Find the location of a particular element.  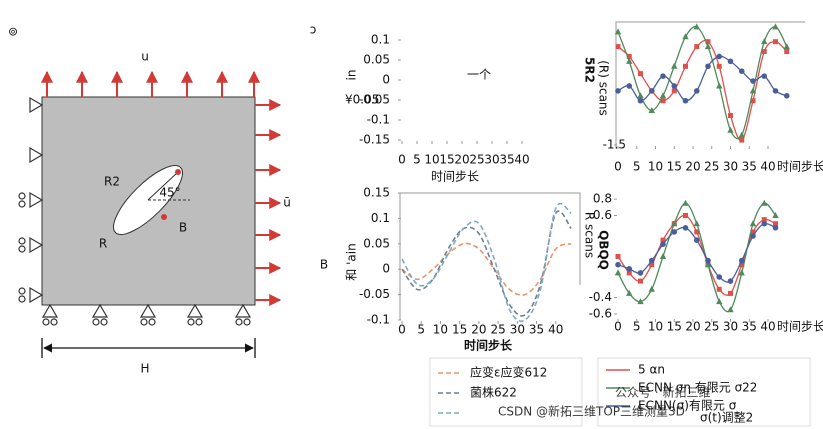

point-a is located at coordinates (178, 172).